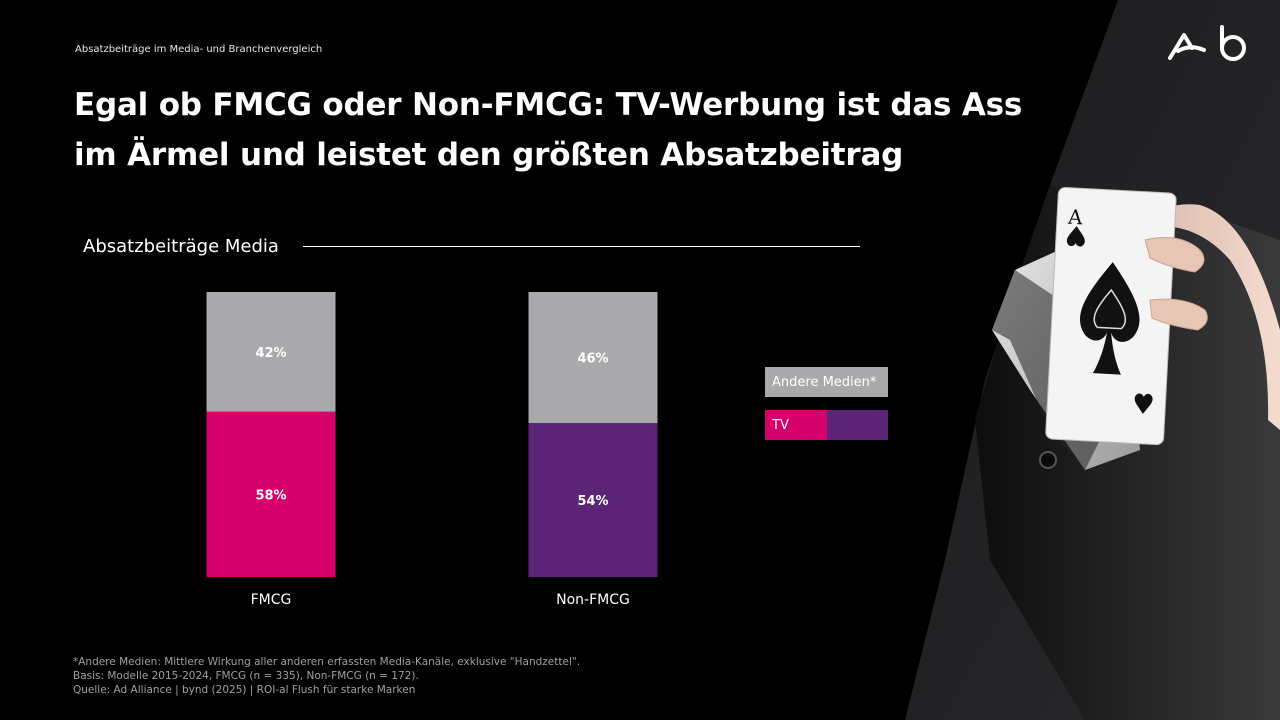 This screenshot has height=720, width=1280. I want to click on chart-section-label: Absatzbeiträge Media, so click(181, 246).